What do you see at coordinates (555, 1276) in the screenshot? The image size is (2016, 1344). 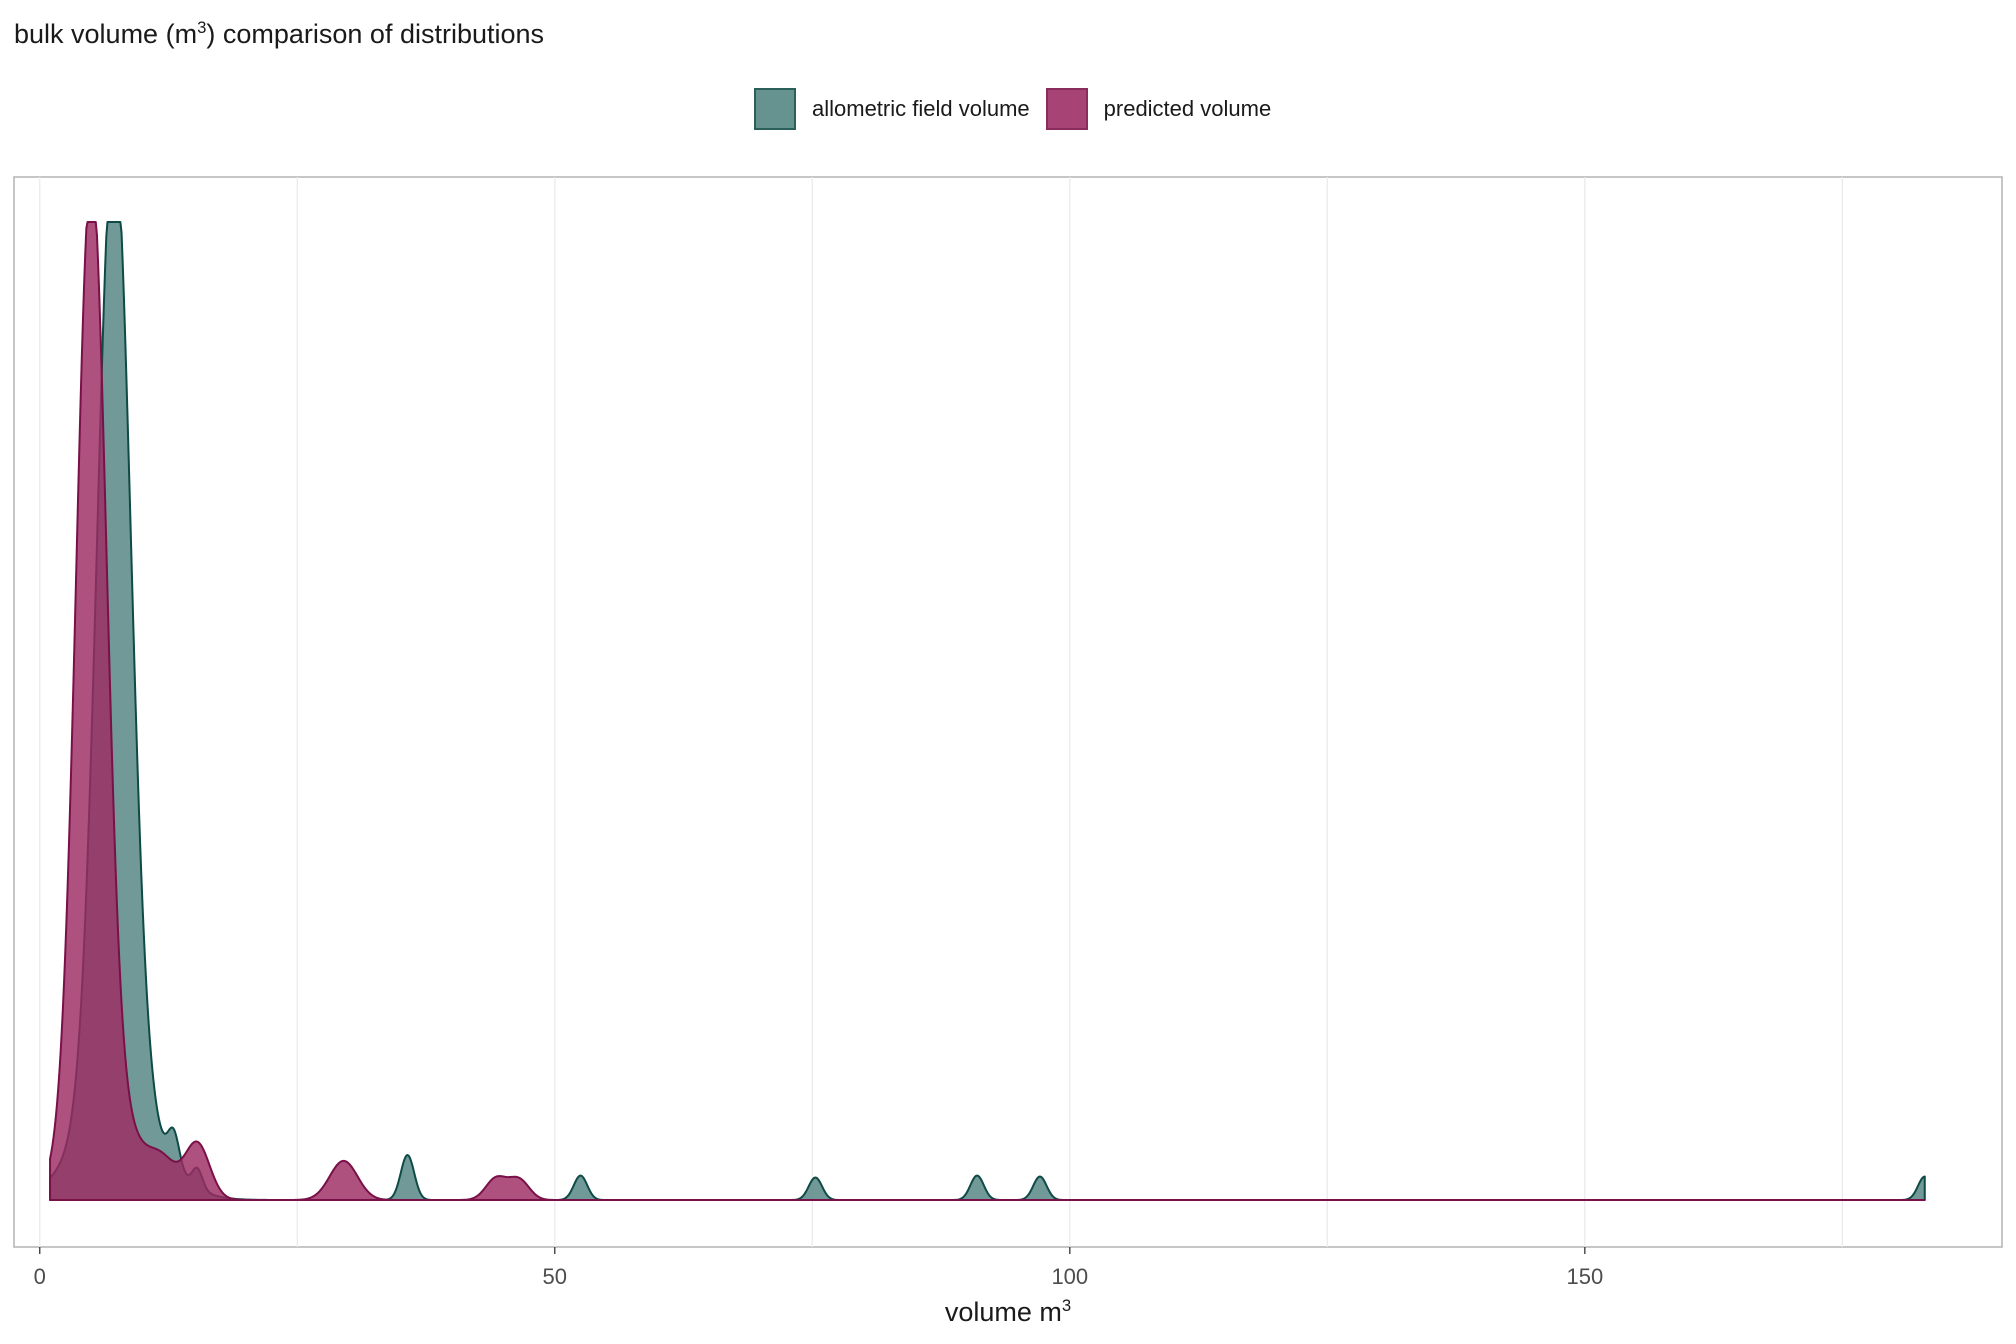 I see `x-tick-label: 50` at bounding box center [555, 1276].